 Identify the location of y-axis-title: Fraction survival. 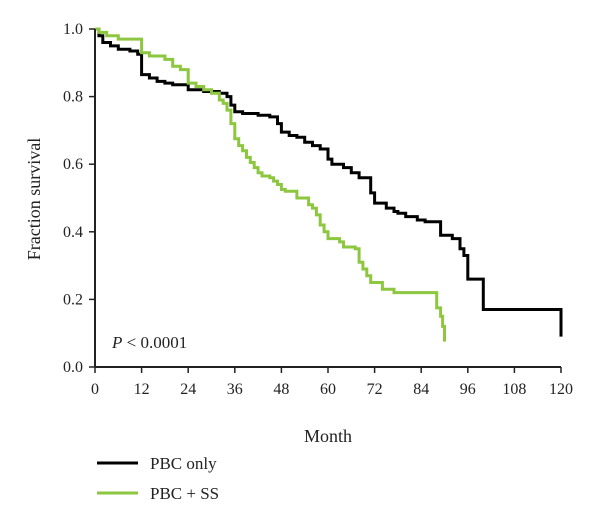
(34, 199).